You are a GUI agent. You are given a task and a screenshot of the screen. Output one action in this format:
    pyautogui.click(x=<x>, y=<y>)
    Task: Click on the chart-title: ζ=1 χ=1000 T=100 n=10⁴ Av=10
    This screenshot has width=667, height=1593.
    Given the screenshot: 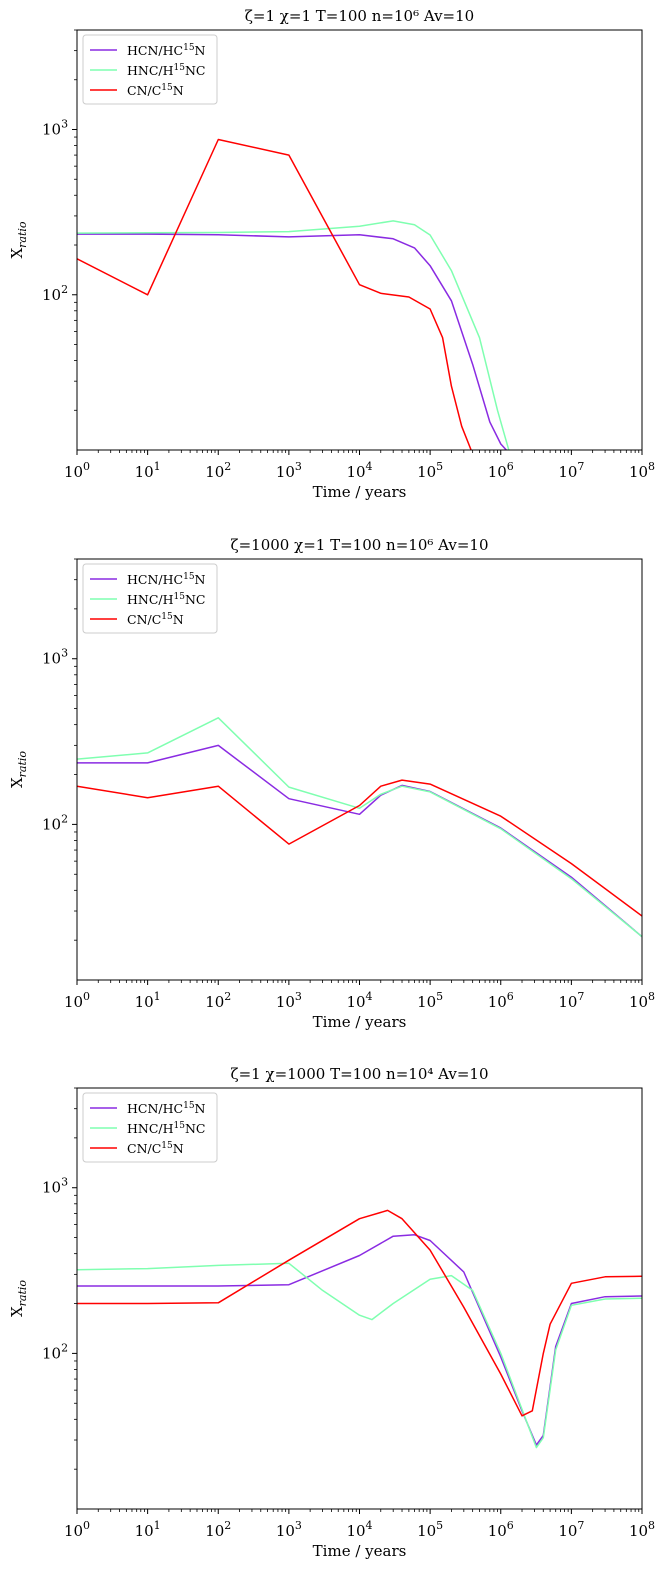 What is the action you would take?
    pyautogui.click(x=359, y=1074)
    